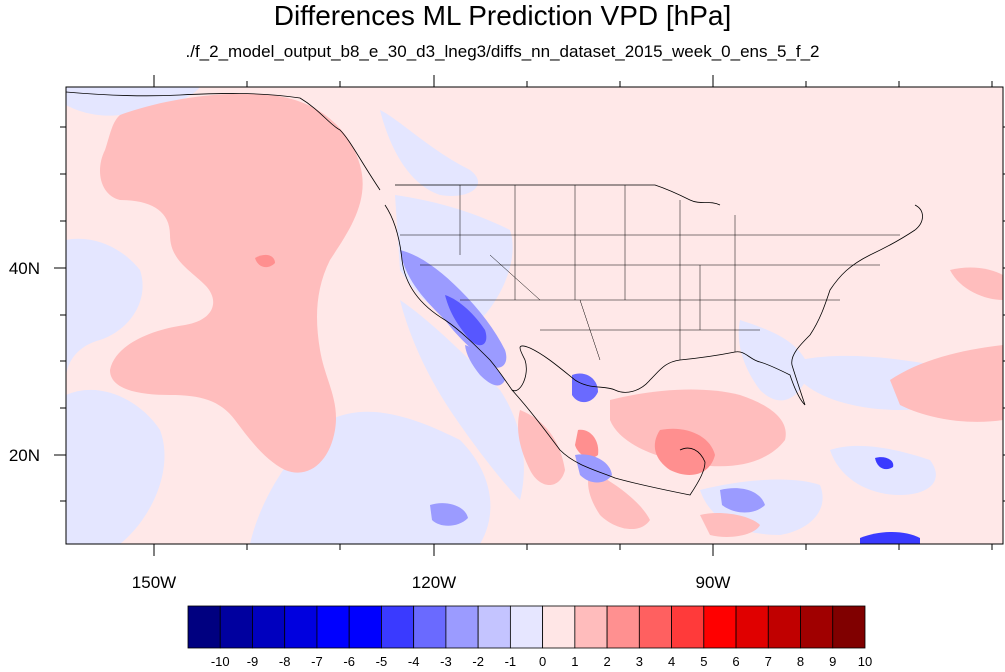  I want to click on colorbar-label: 2, so click(606, 661).